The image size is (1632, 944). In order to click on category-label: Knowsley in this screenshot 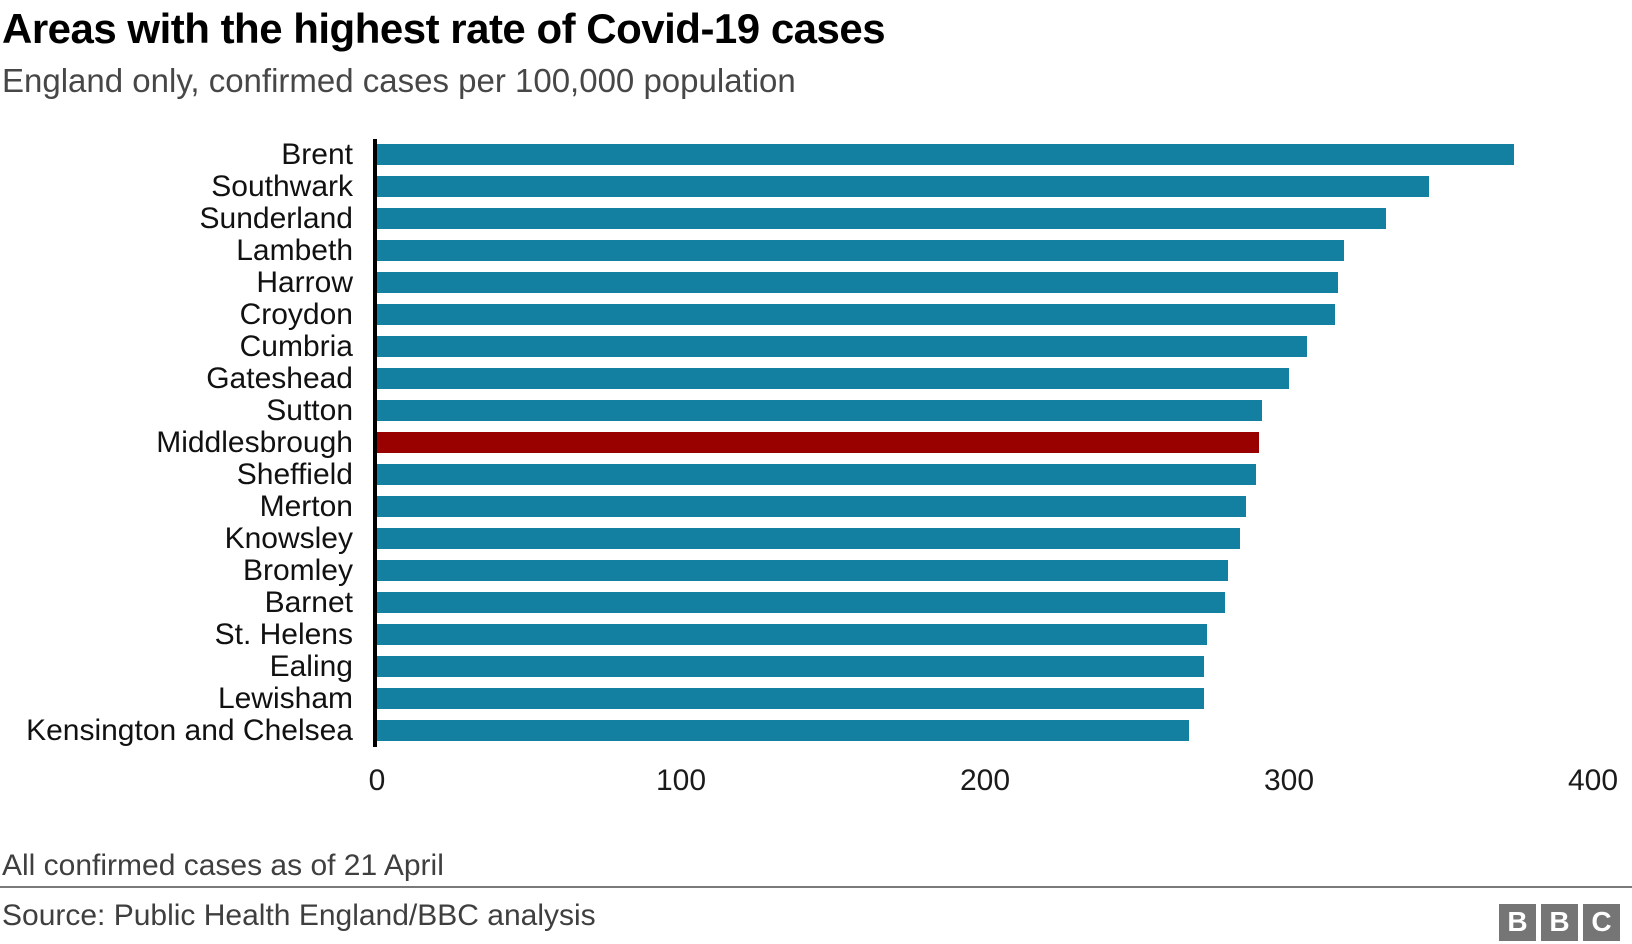, I will do `click(288, 538)`.